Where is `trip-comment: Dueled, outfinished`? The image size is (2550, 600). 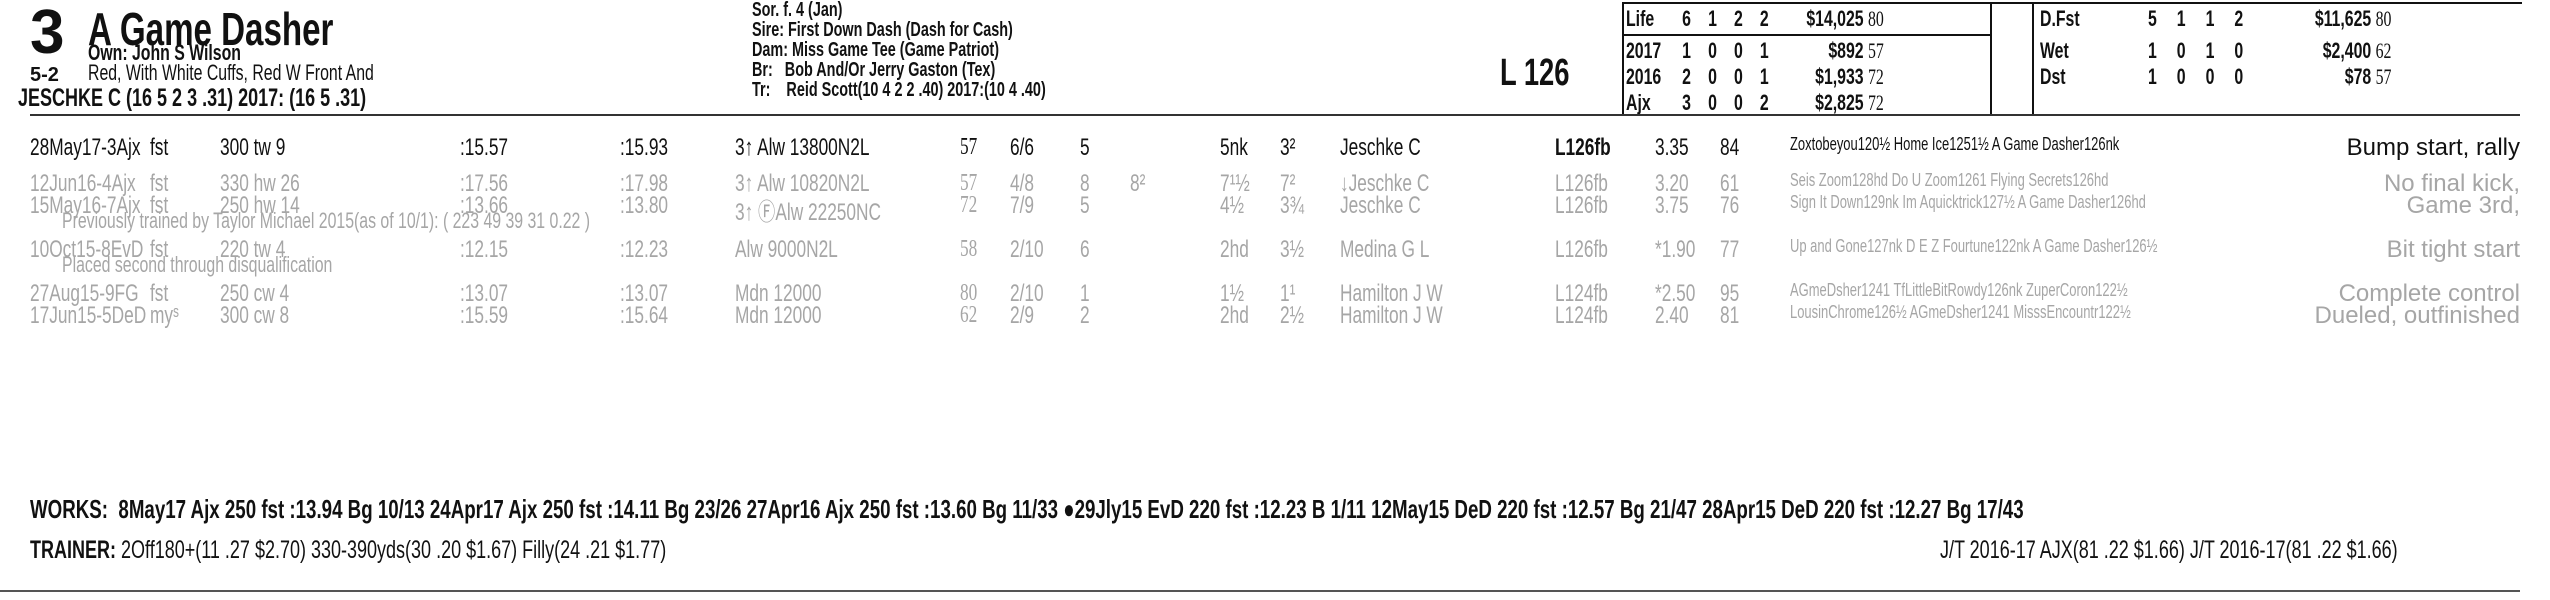
trip-comment: Dueled, outfinished is located at coordinates (2417, 315).